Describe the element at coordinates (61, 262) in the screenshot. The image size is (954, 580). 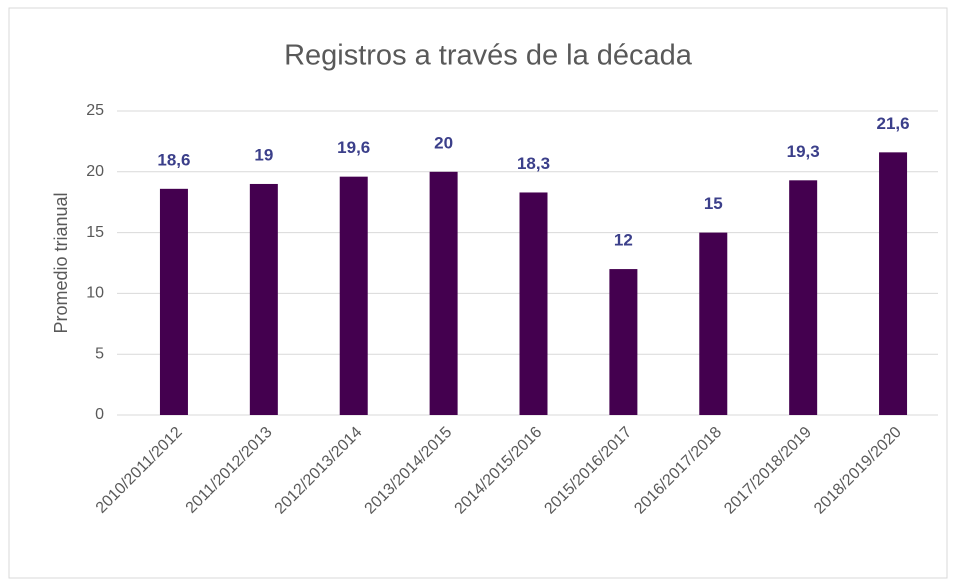
I see `y-axis-title: Promedio trianual` at that location.